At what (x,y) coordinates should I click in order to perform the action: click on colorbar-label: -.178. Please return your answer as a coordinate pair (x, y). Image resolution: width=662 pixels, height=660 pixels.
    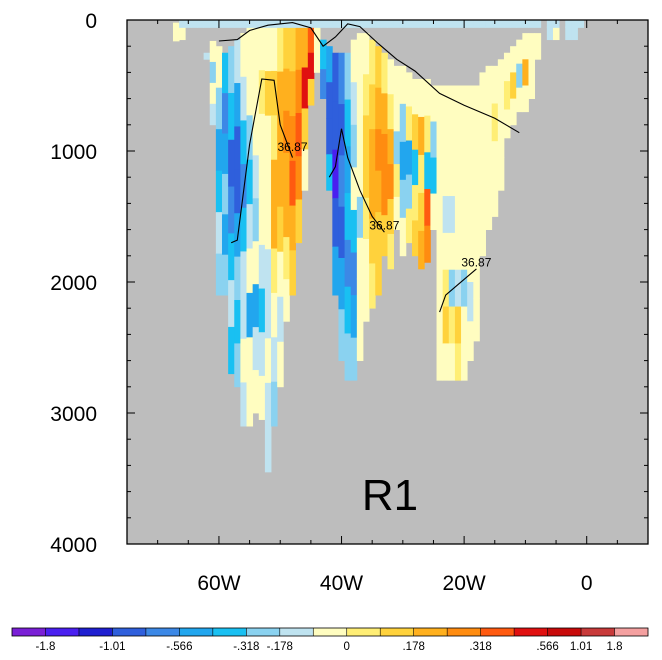
    Looking at the image, I should click on (280, 647).